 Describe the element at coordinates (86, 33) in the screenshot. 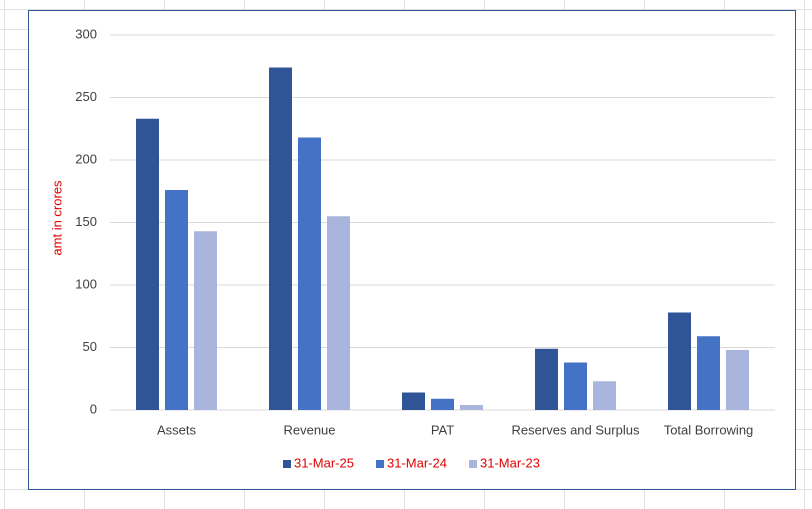

I see `y-tick-label: 300` at that location.